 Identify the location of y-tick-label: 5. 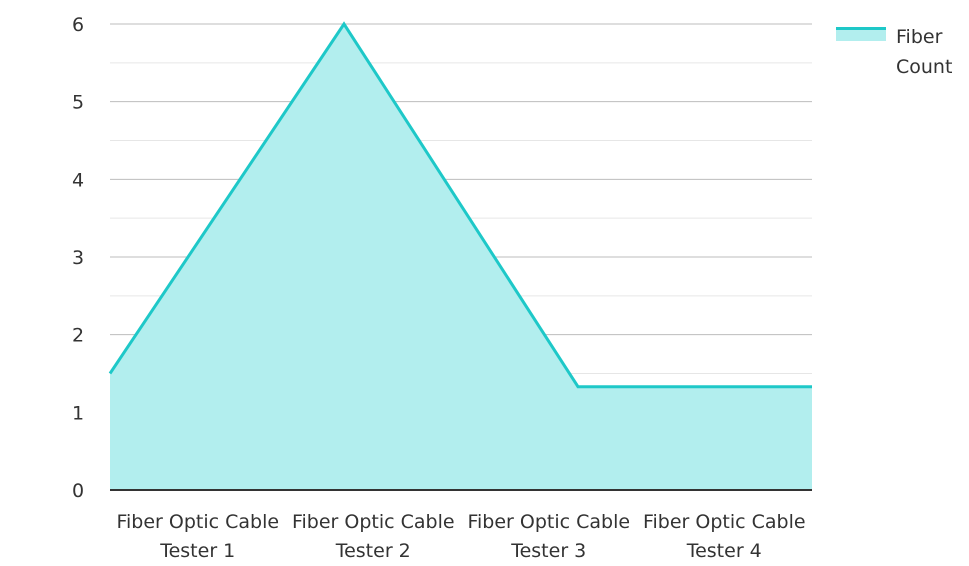
(78, 103).